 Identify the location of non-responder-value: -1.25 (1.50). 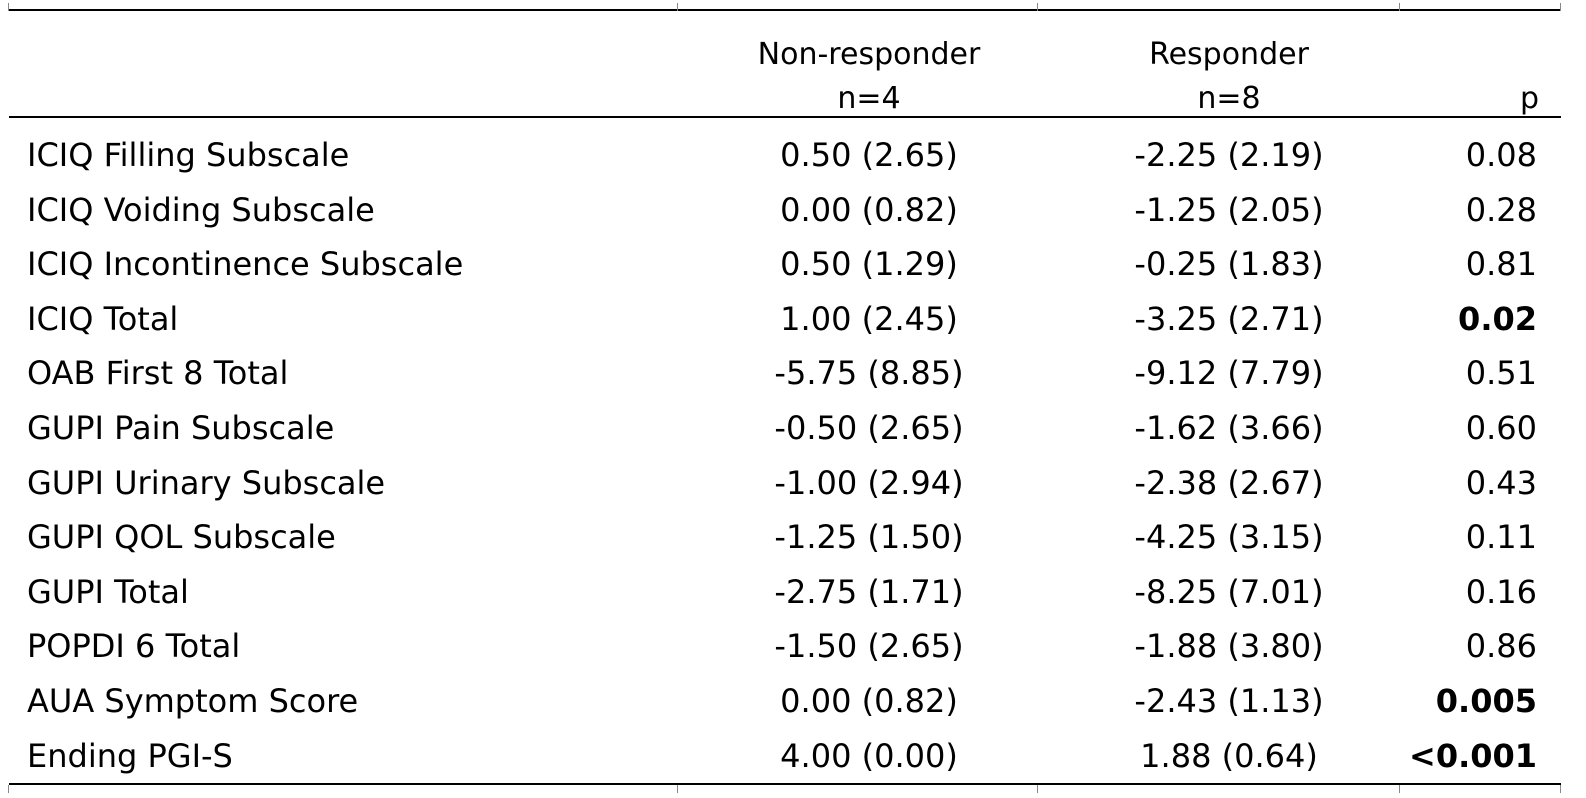
(869, 537).